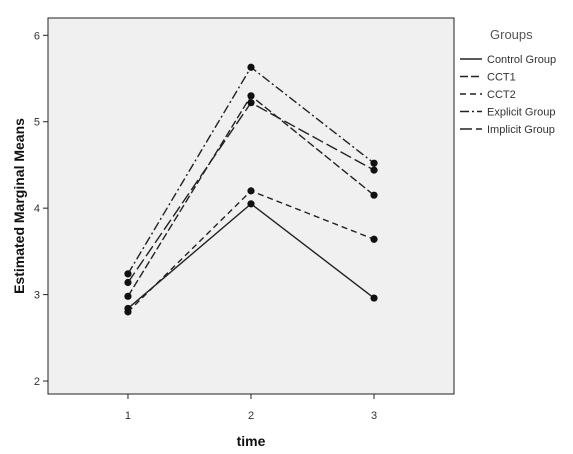 This screenshot has width=573, height=454. Describe the element at coordinates (521, 113) in the screenshot. I see `legend-label: Explicit Group` at that location.